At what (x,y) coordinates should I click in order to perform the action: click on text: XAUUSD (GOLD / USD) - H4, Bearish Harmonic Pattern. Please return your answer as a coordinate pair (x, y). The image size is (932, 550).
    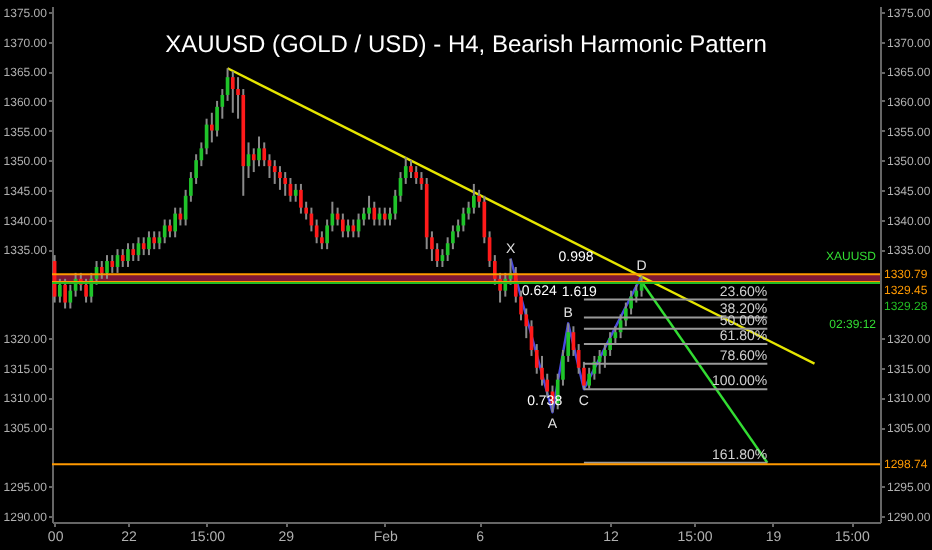
    Looking at the image, I should click on (466, 43).